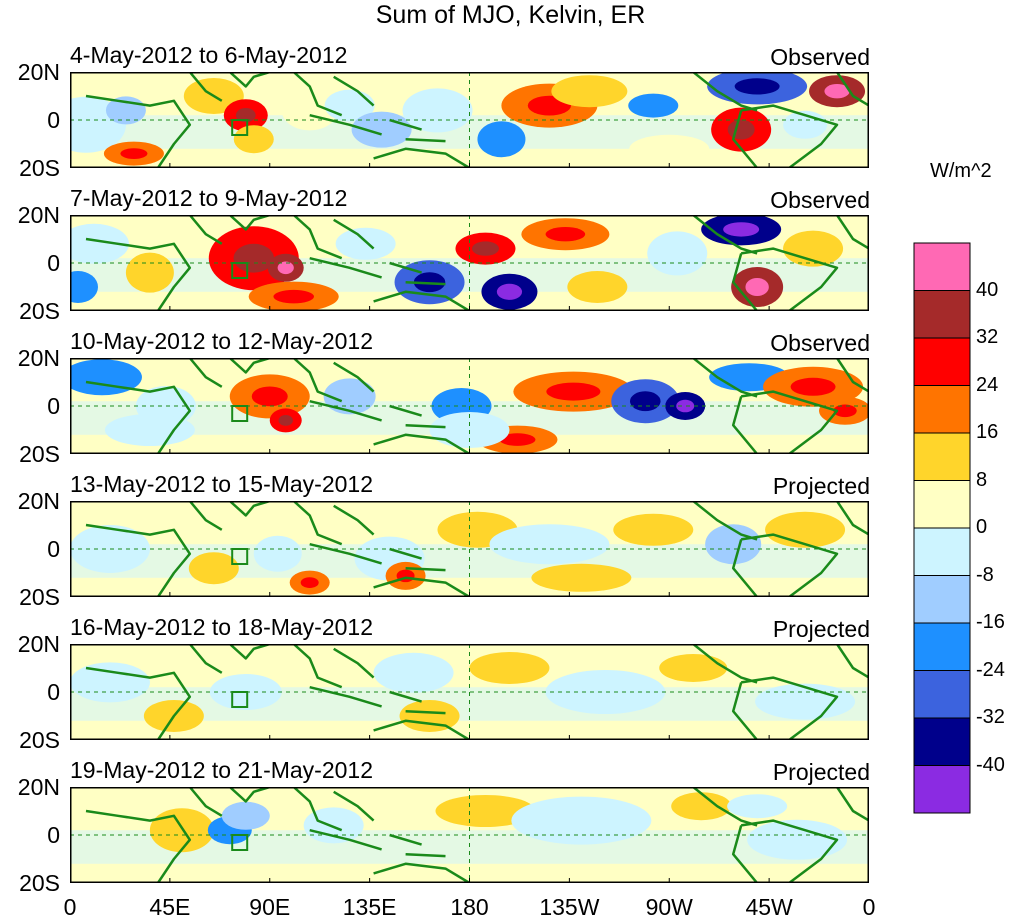 Image resolution: width=1021 pixels, height=921 pixels. What do you see at coordinates (569, 907) in the screenshot?
I see `x-tick-label: 135W` at bounding box center [569, 907].